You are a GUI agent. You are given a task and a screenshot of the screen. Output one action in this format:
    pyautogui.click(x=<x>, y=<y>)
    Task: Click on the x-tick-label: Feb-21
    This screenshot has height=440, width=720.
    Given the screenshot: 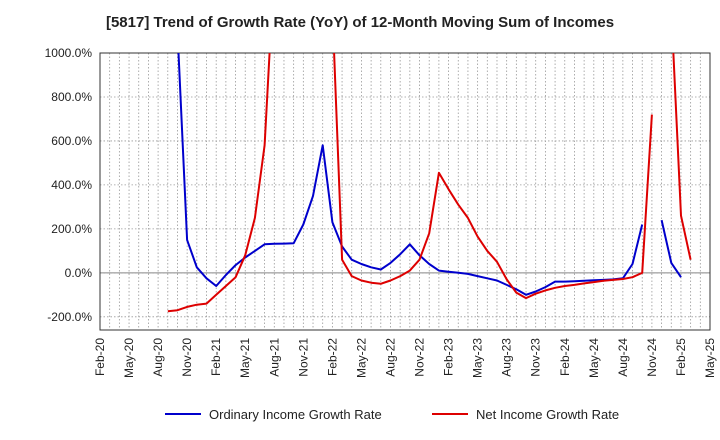 What is the action you would take?
    pyautogui.click(x=216, y=357)
    